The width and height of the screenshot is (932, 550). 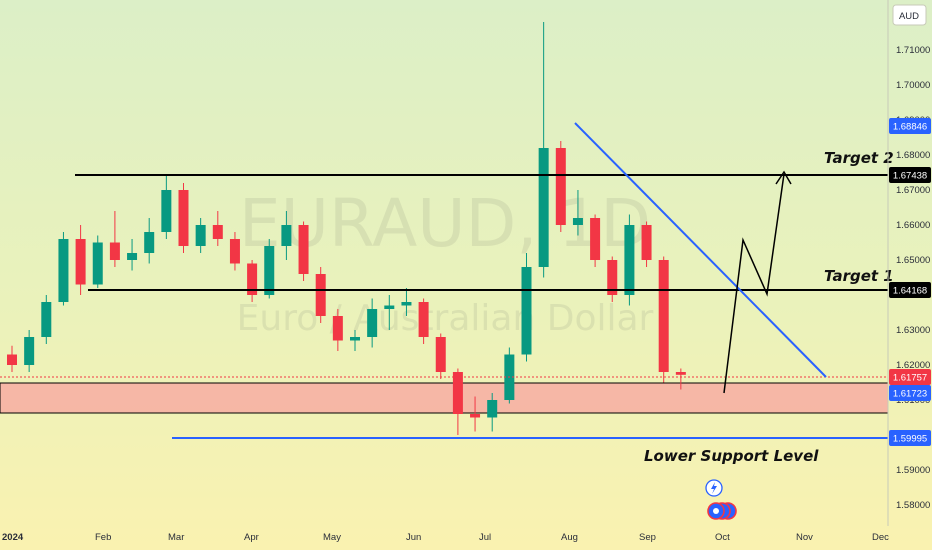 I want to click on x-tick-label: Aug, so click(x=569, y=537).